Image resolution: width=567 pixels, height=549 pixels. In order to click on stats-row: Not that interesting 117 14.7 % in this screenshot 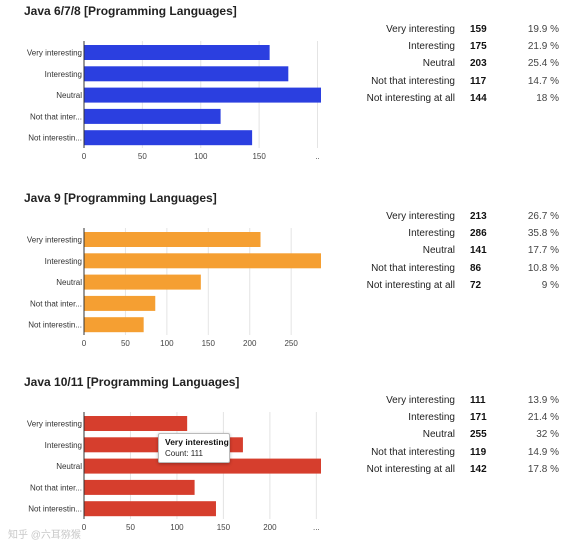, I will do `click(462, 84)`.